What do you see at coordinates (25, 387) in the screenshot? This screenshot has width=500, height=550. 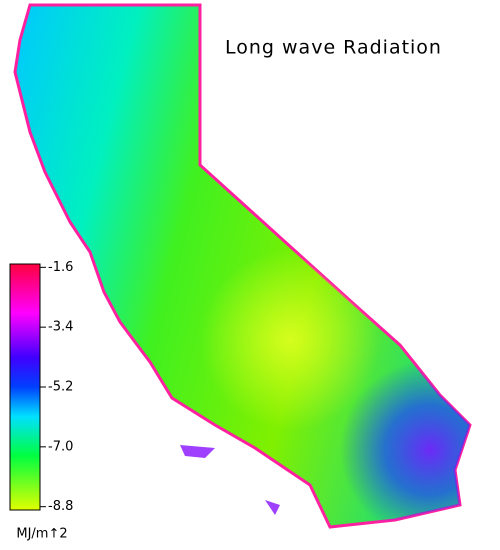 I see `colorbar` at bounding box center [25, 387].